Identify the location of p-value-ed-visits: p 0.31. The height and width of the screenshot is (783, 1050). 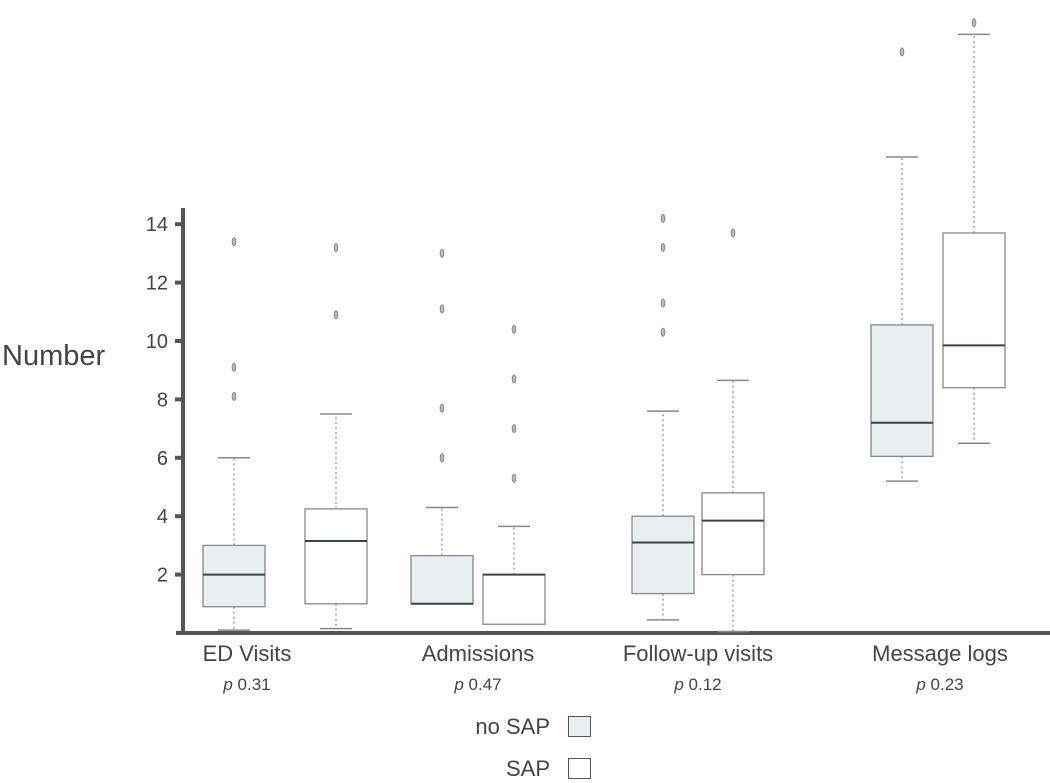
(247, 684).